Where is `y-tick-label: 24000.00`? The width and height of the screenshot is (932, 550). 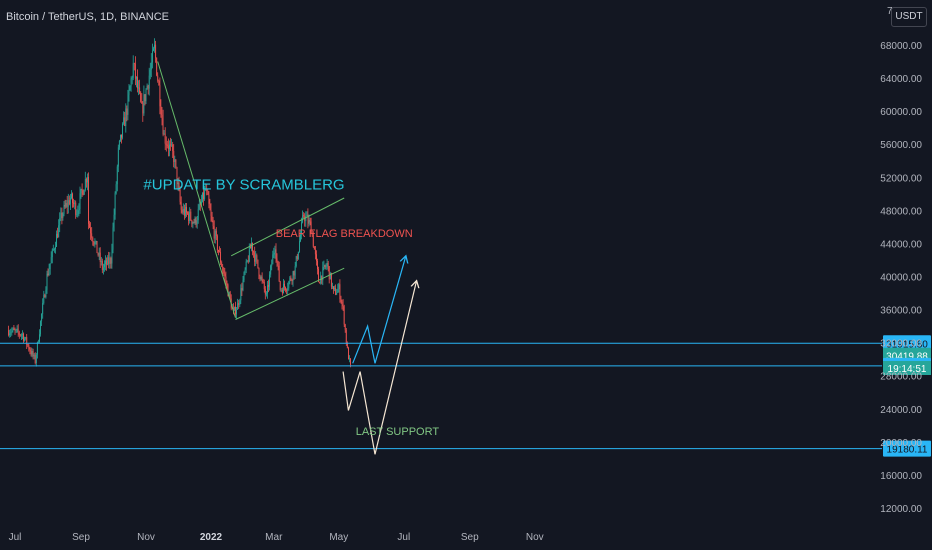
y-tick-label: 24000.00 is located at coordinates (901, 410).